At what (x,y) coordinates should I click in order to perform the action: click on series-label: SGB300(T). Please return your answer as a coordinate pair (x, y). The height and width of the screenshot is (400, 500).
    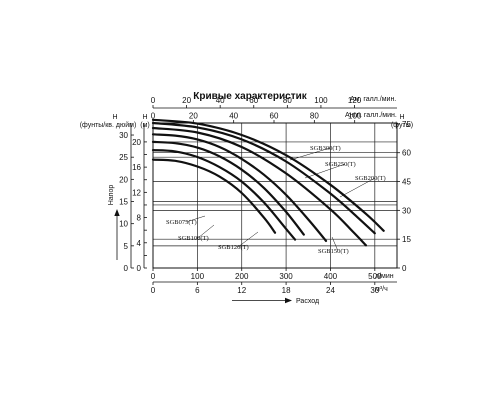
    Looking at the image, I should click on (325, 148).